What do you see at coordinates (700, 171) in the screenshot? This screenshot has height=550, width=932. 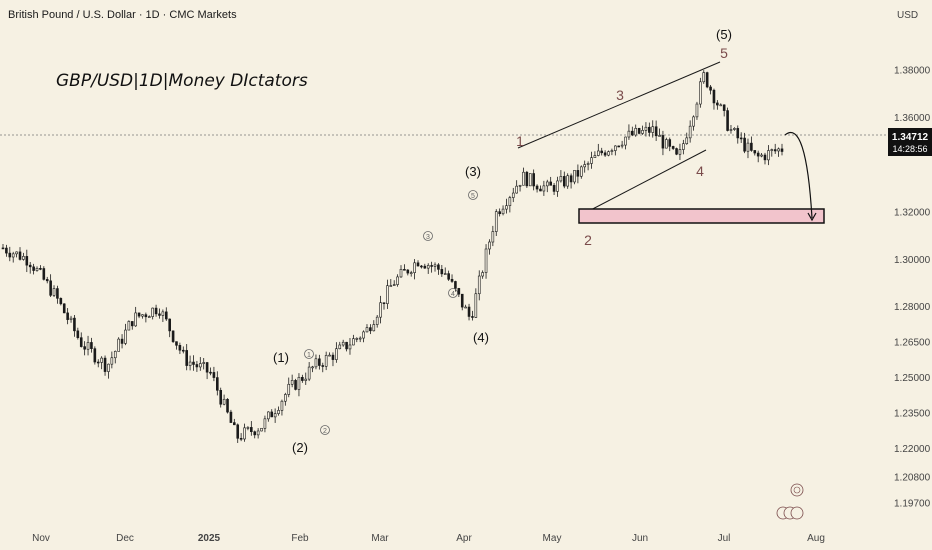 I see `wave-4-minor-label: 4` at bounding box center [700, 171].